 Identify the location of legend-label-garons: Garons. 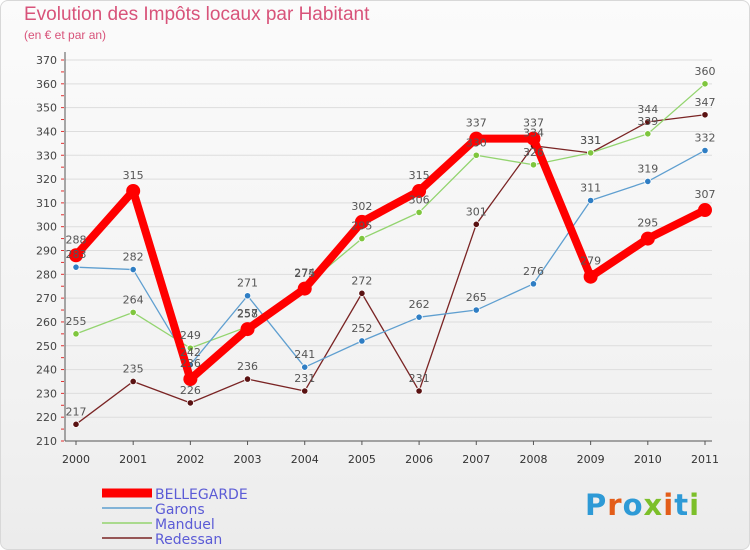
(180, 510).